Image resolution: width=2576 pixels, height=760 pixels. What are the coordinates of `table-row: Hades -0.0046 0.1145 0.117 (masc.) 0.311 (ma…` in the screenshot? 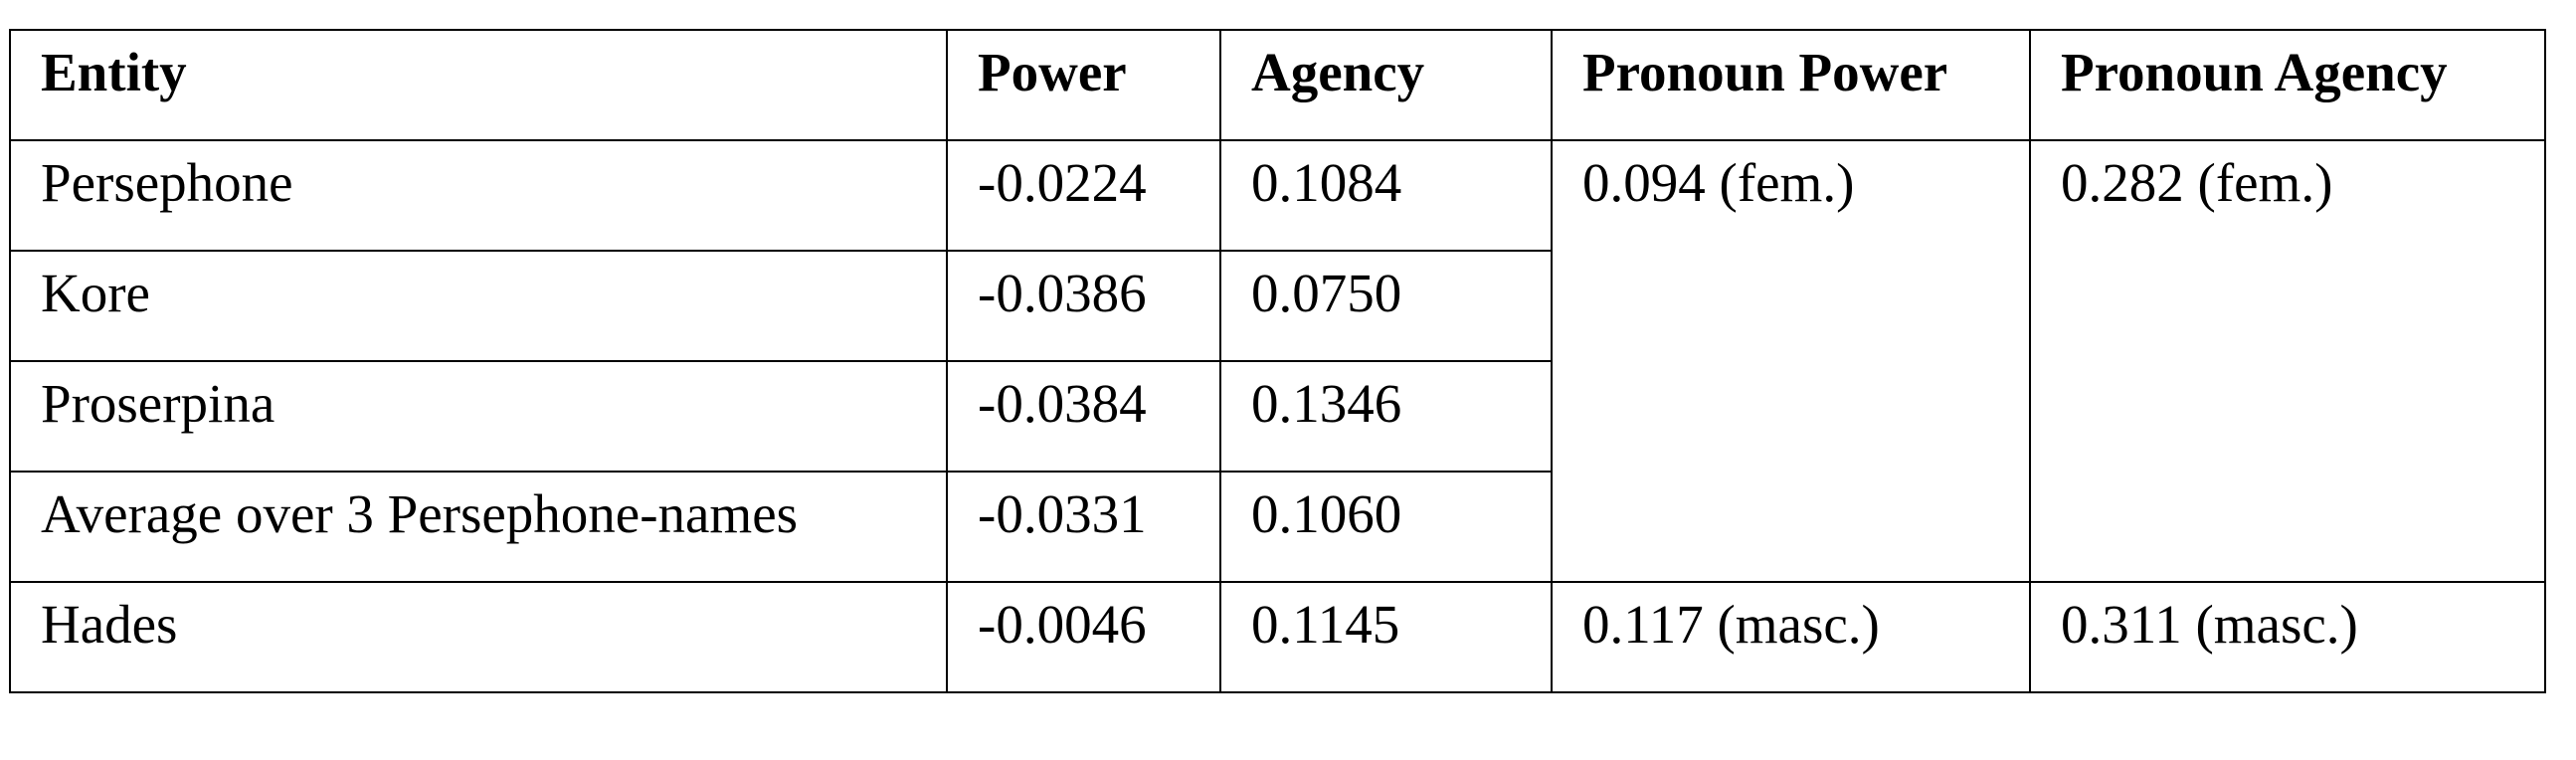 It's located at (1277, 637).